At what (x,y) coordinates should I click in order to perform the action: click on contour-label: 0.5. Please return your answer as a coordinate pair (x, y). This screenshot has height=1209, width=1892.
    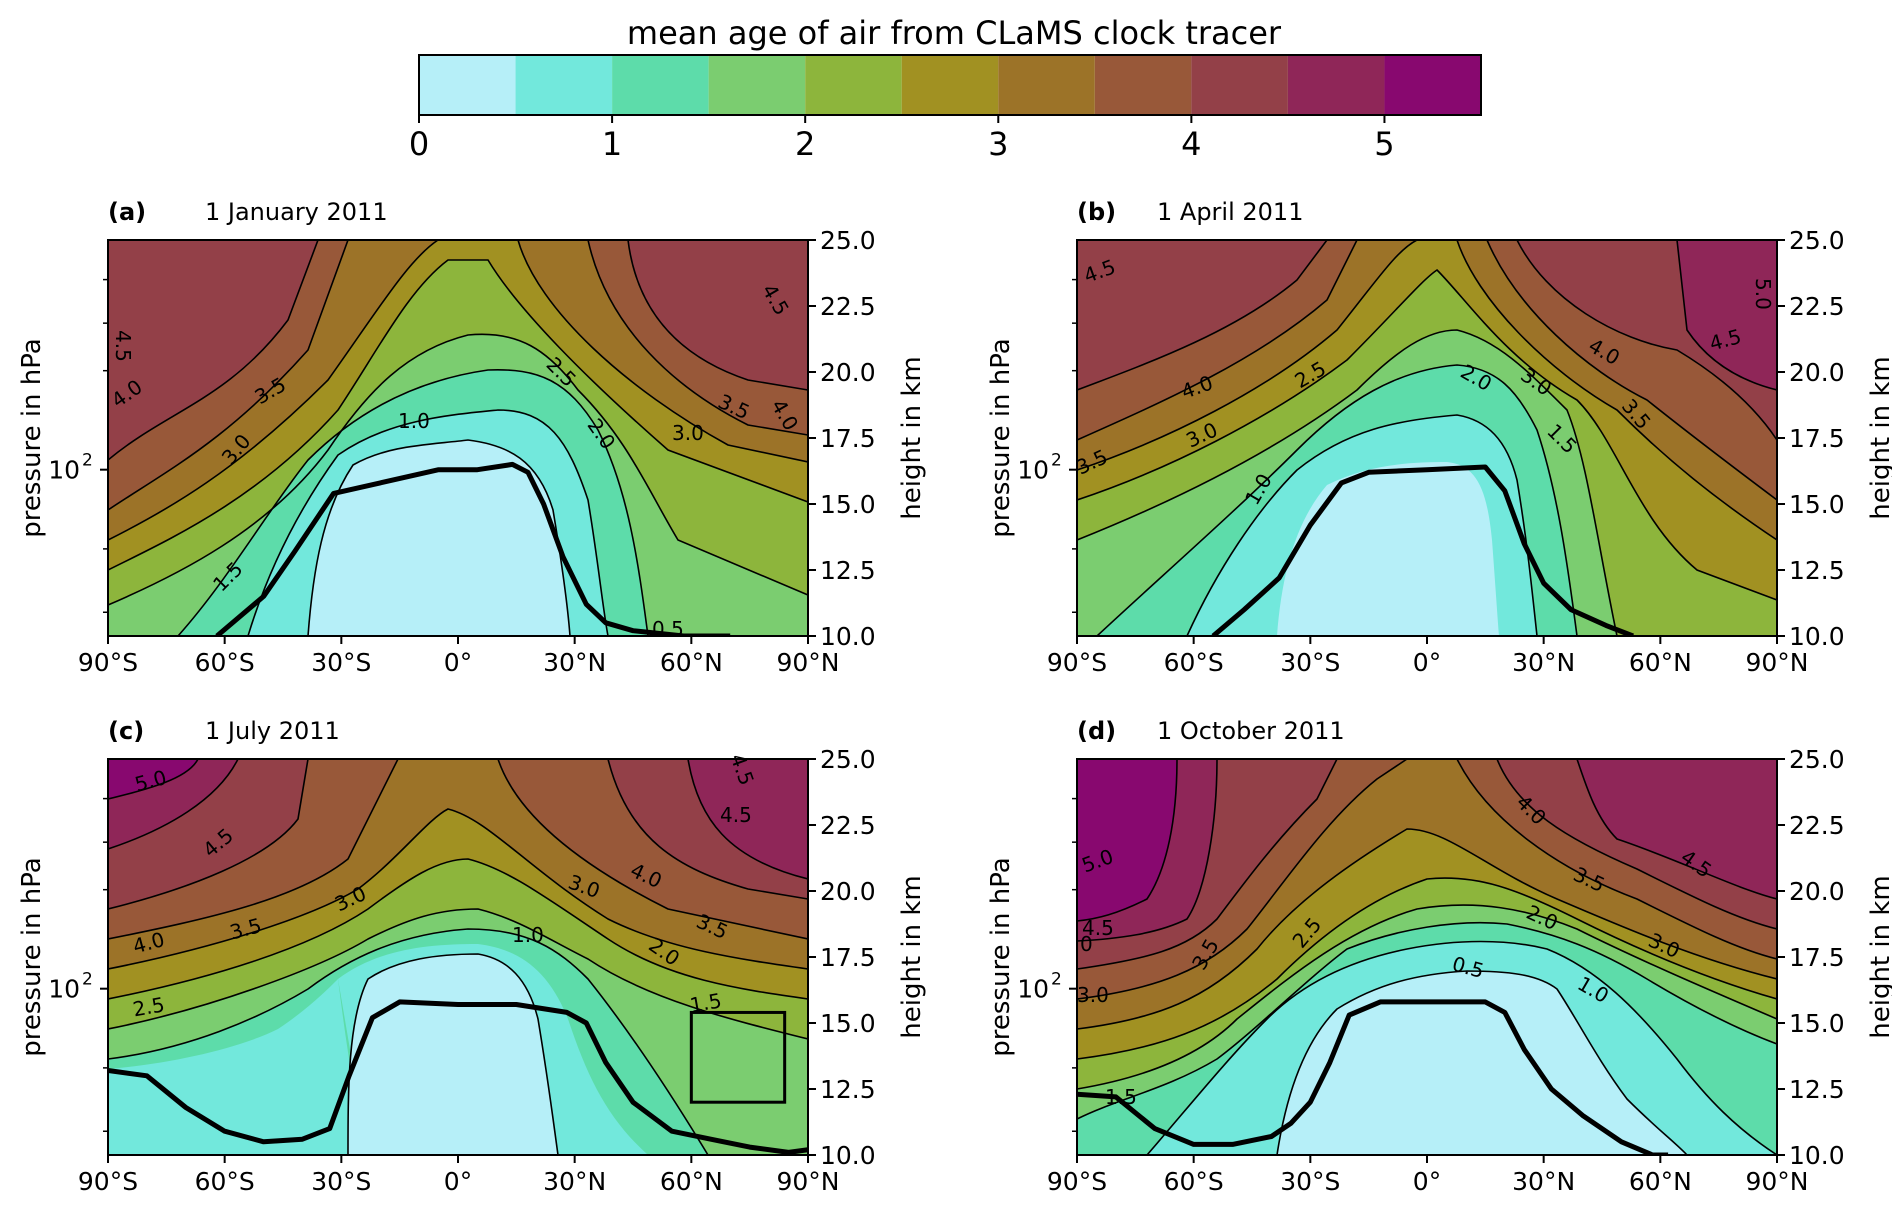
    Looking at the image, I should click on (668, 629).